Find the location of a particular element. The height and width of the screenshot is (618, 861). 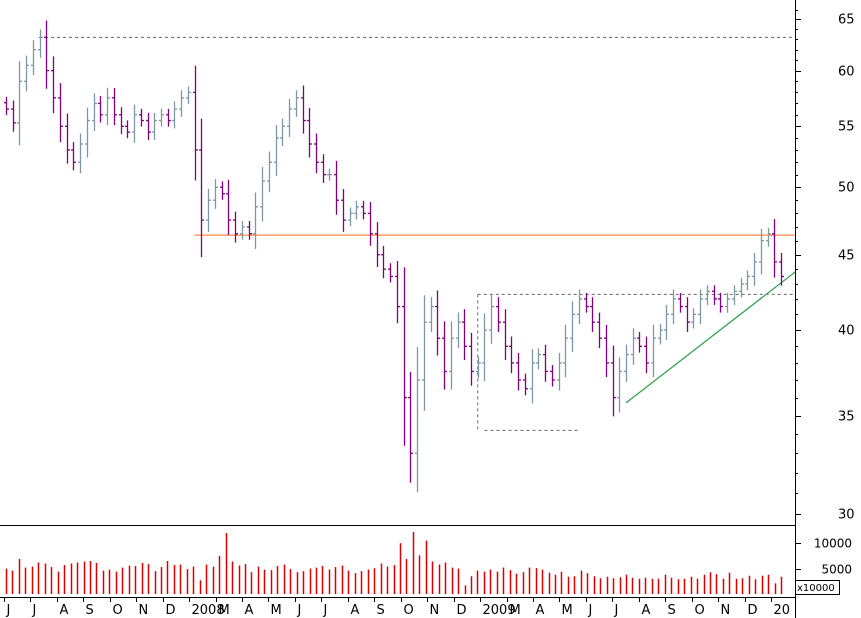

price-tick-label: 30 is located at coordinates (846, 515).